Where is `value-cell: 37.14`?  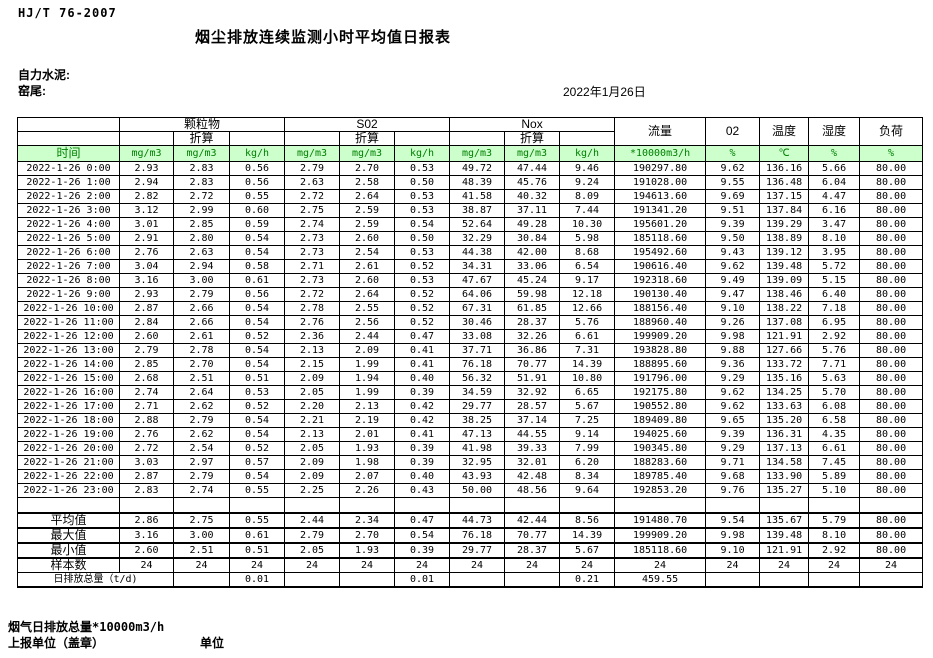 value-cell: 37.14 is located at coordinates (532, 420).